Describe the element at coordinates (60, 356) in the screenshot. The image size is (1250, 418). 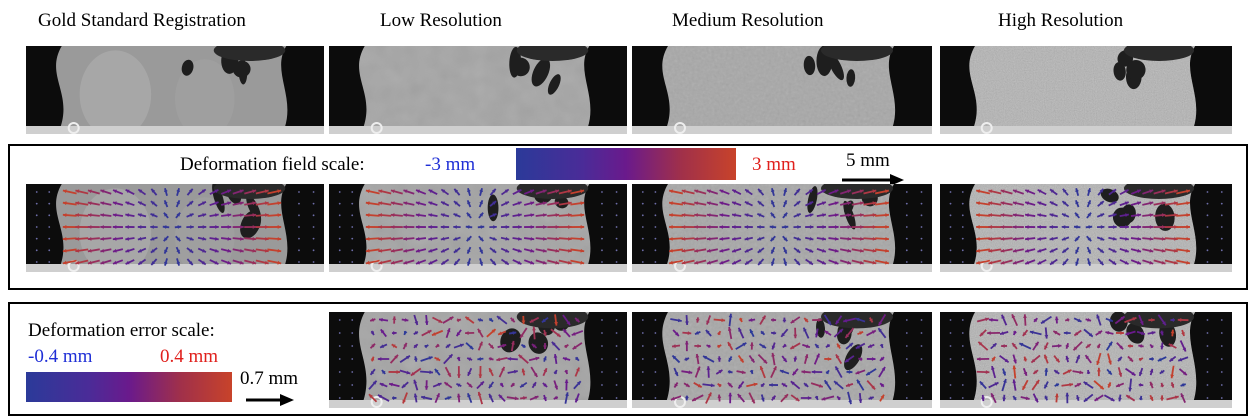
I see `deformation-error-min: -0.4 mm` at that location.